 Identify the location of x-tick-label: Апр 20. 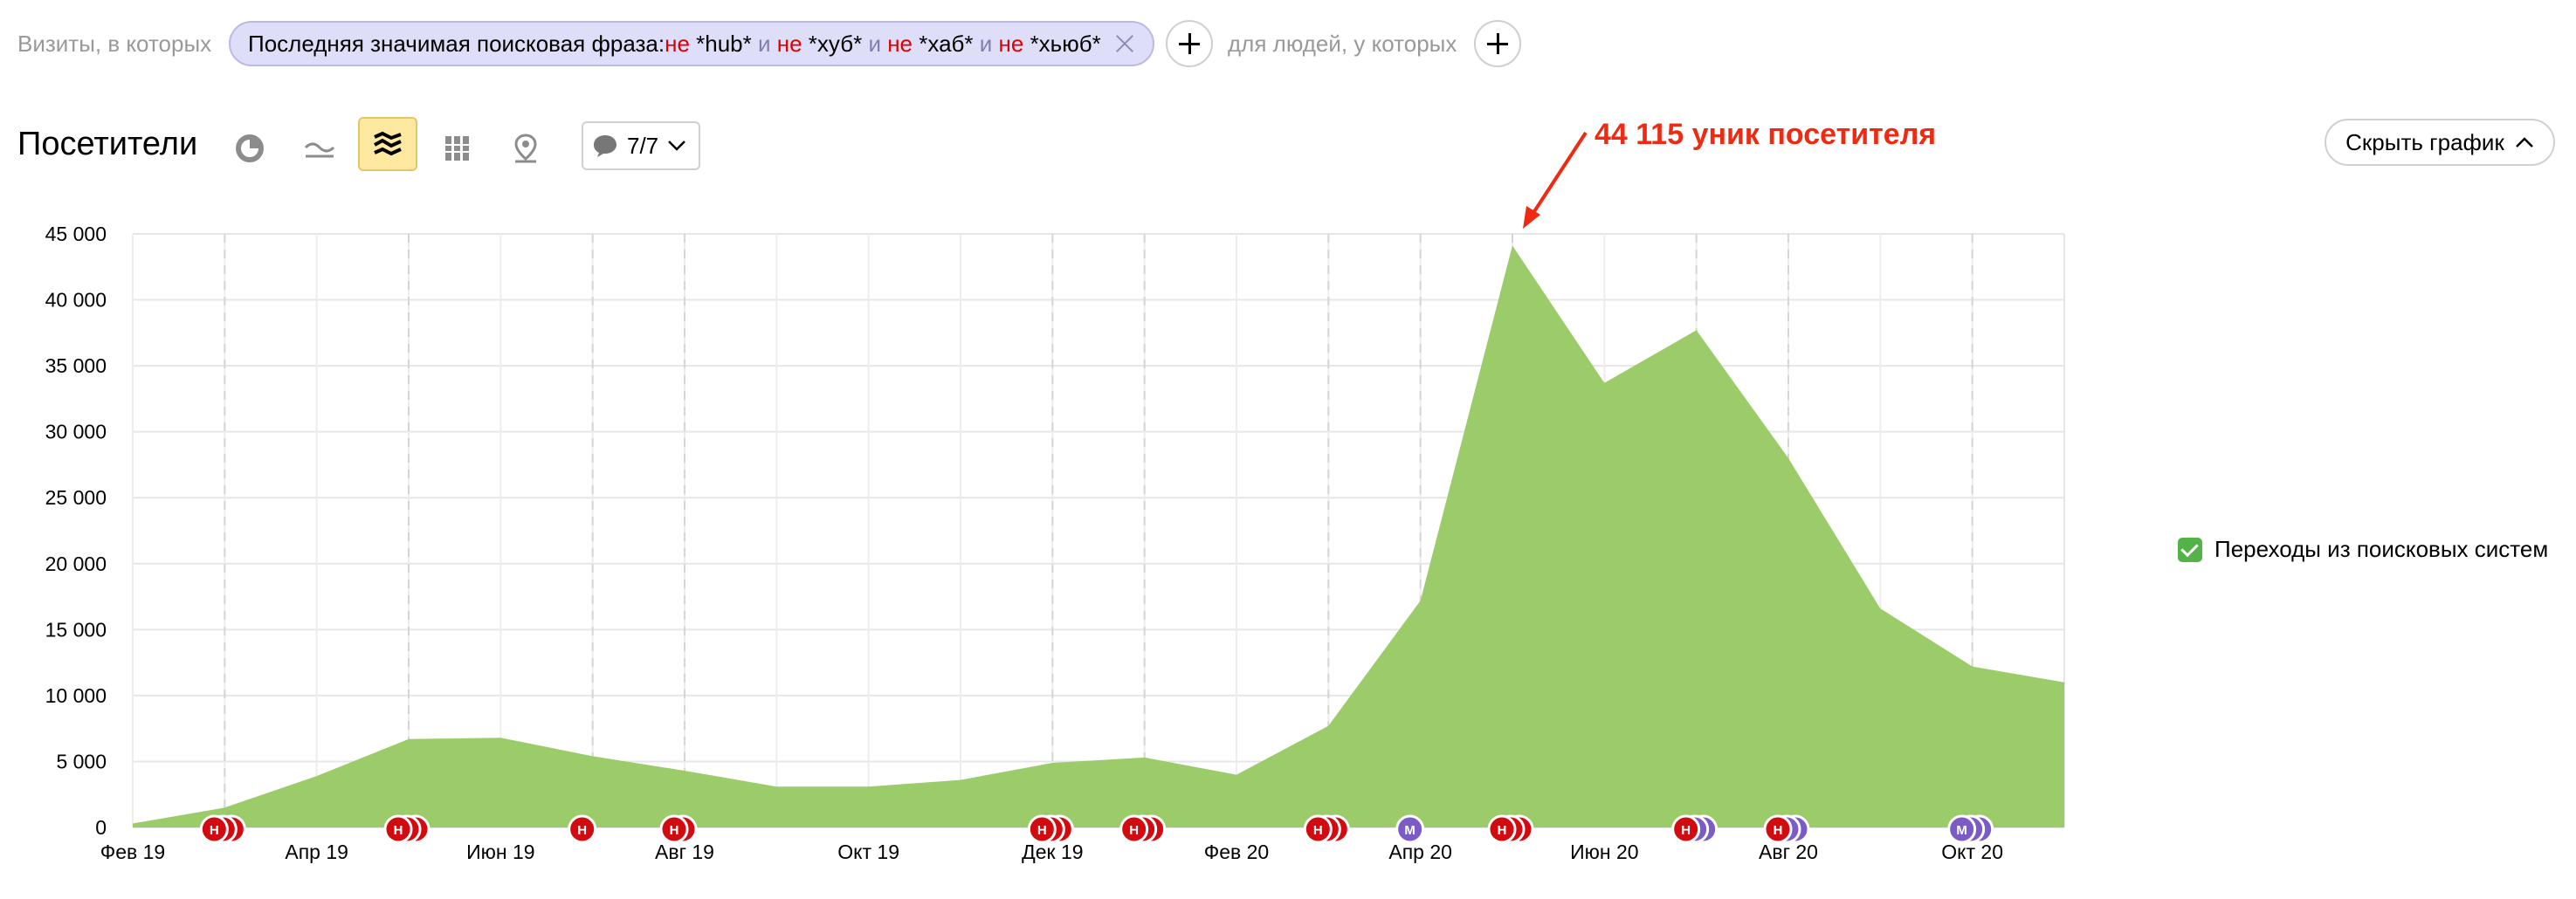
(1420, 852).